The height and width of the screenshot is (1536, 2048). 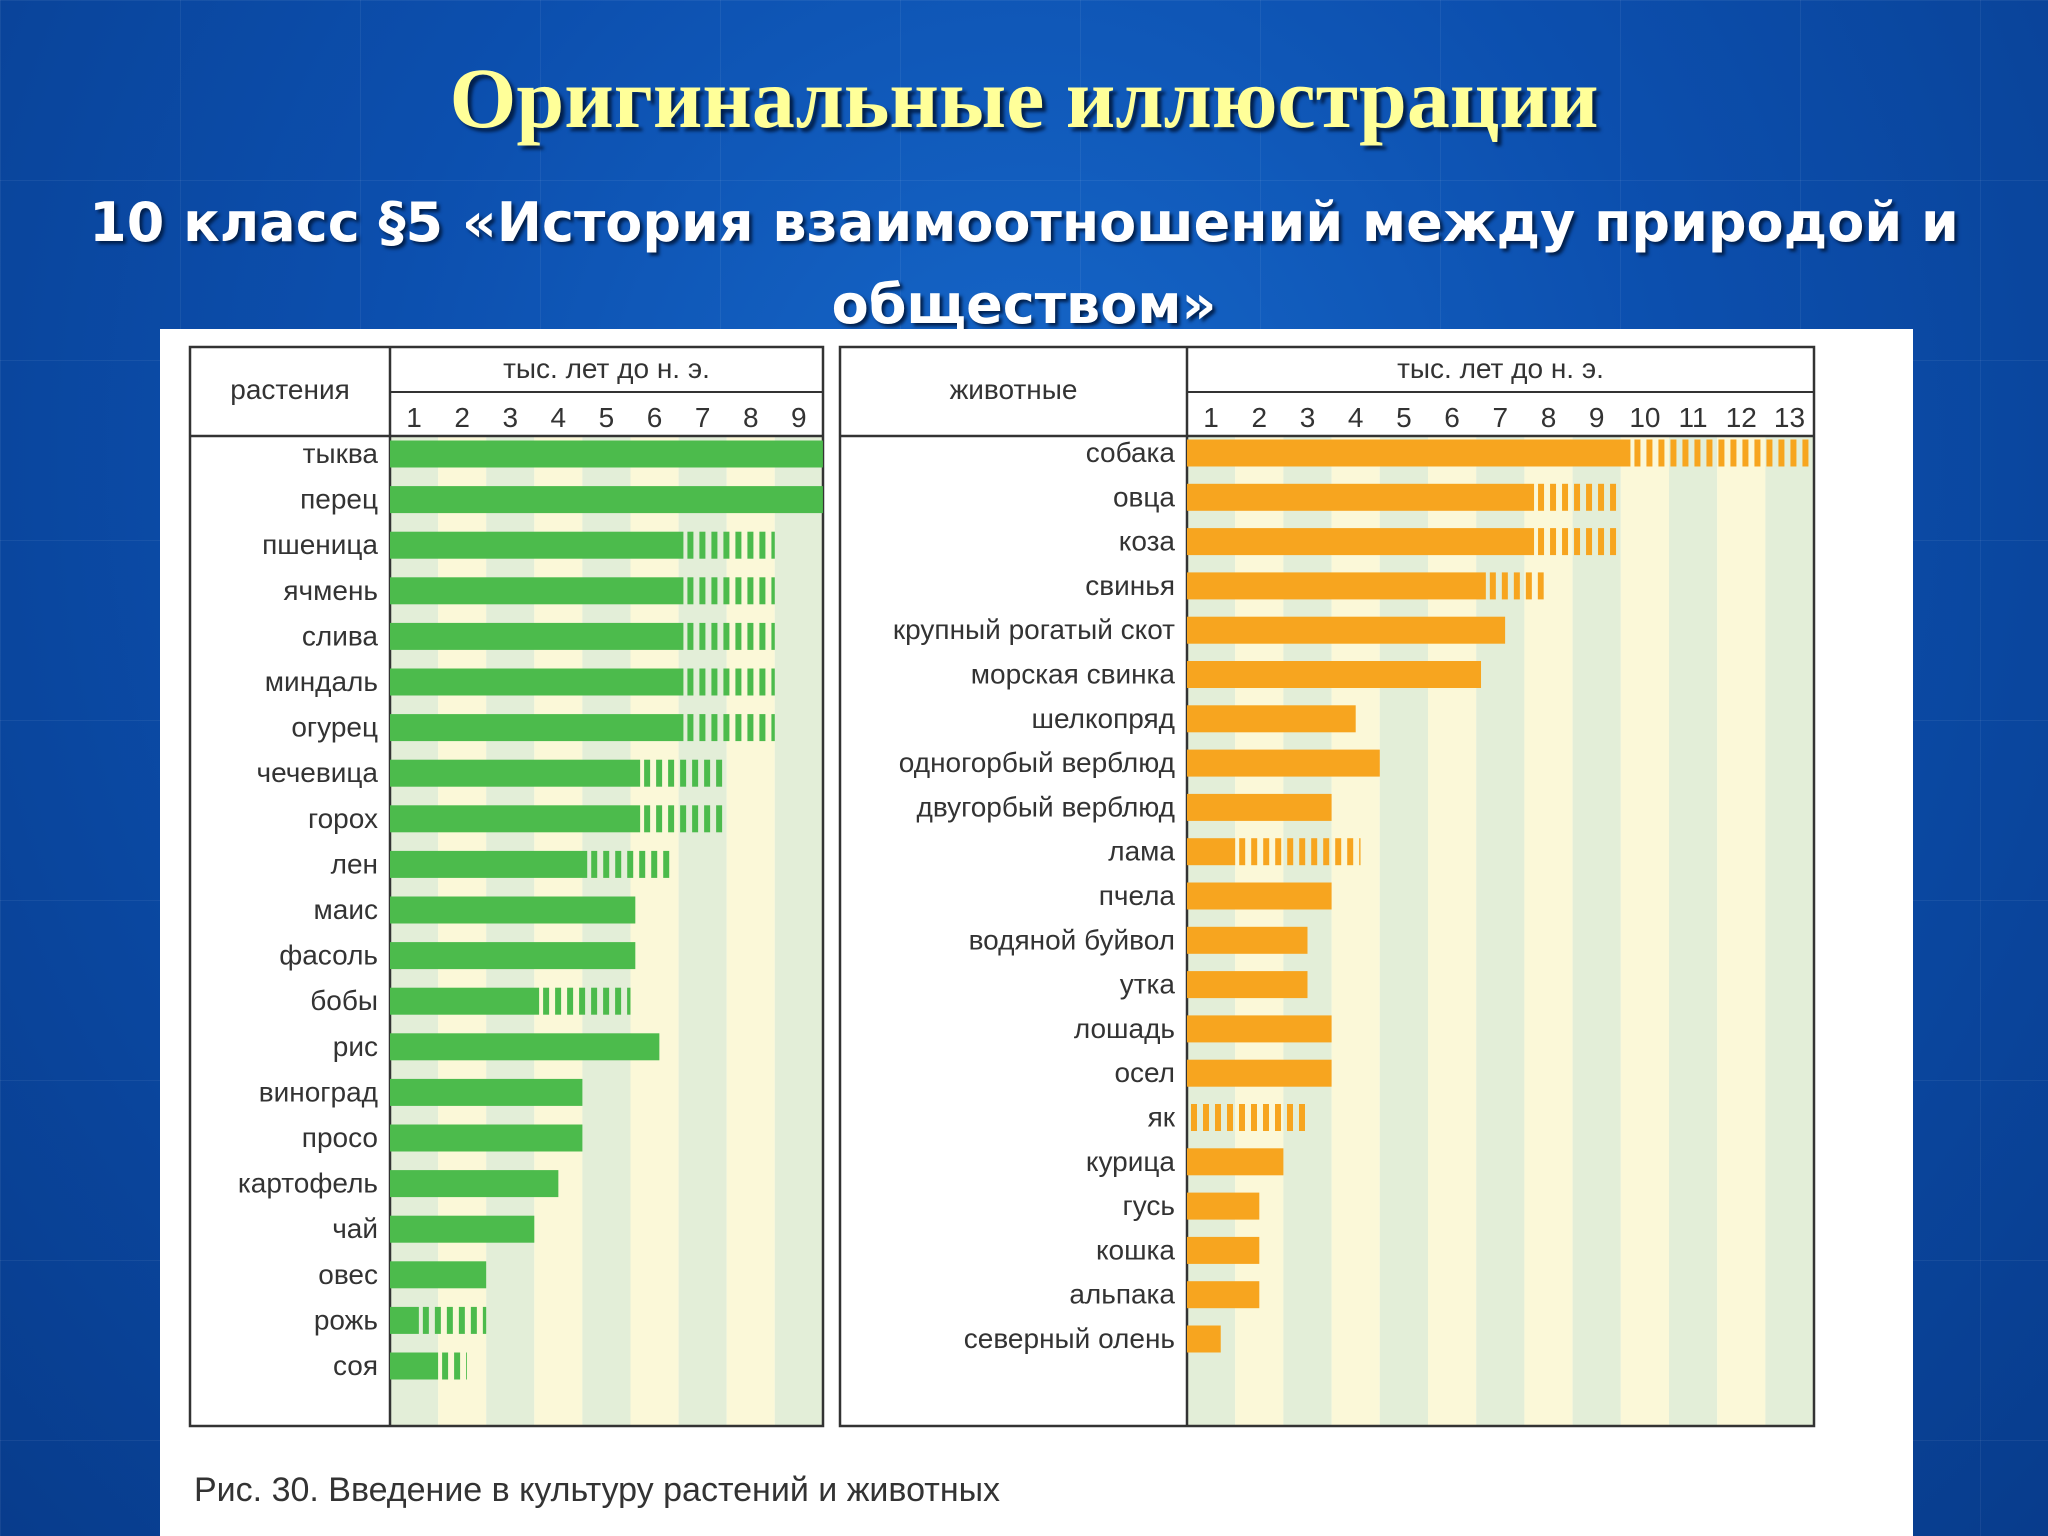 I want to click on animals-category-label: свинья, so click(x=1130, y=585).